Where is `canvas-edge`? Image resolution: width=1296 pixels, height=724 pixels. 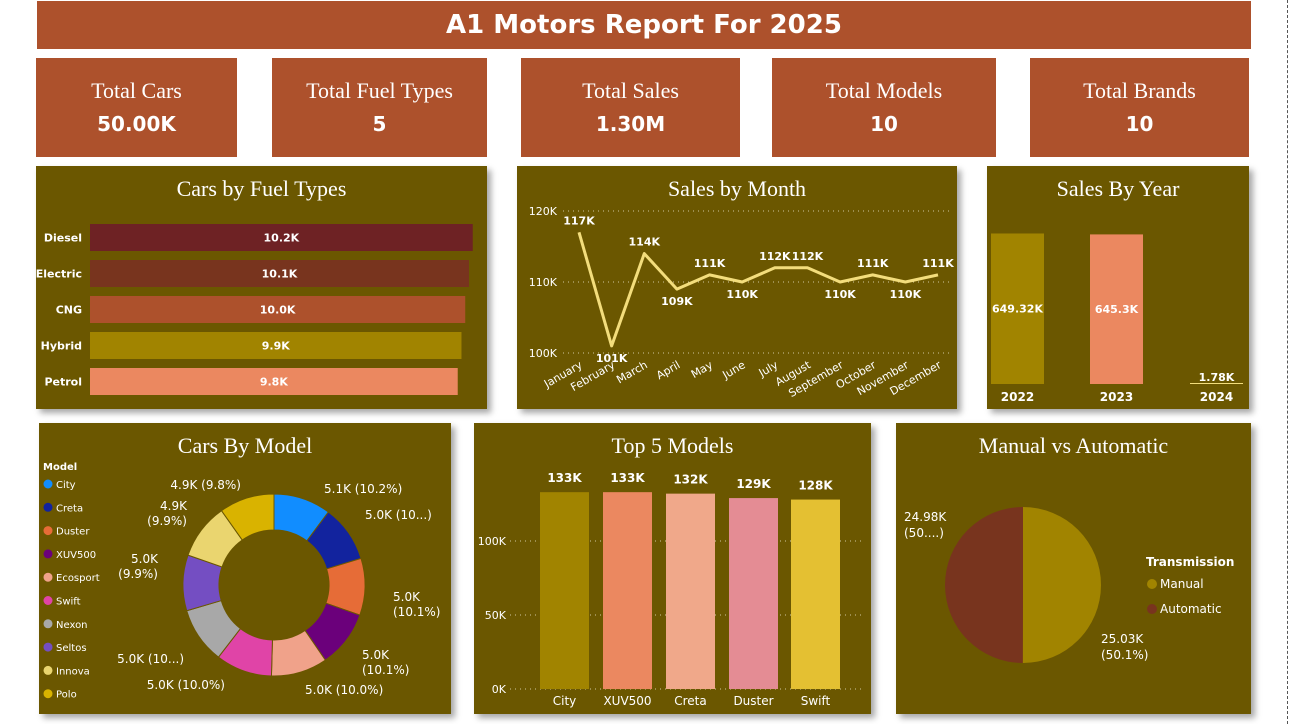
canvas-edge is located at coordinates (1287, 362).